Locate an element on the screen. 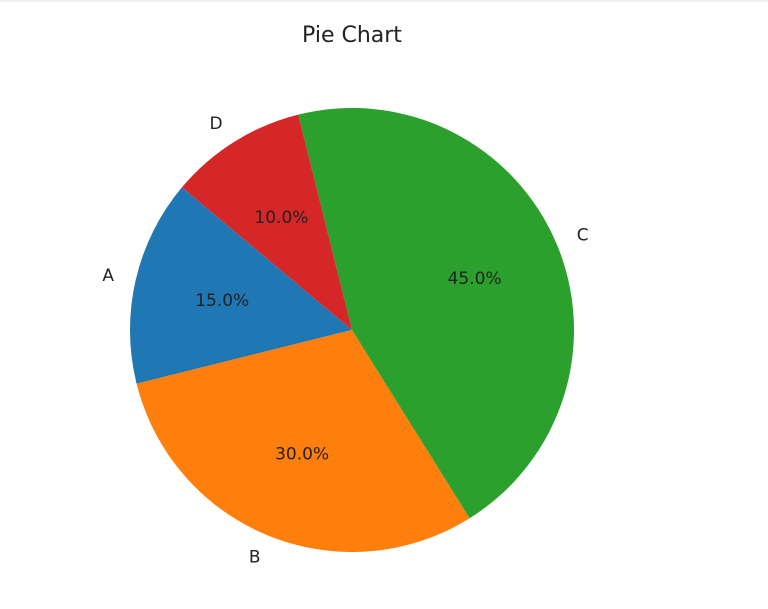  slice-label-c: C is located at coordinates (583, 236).